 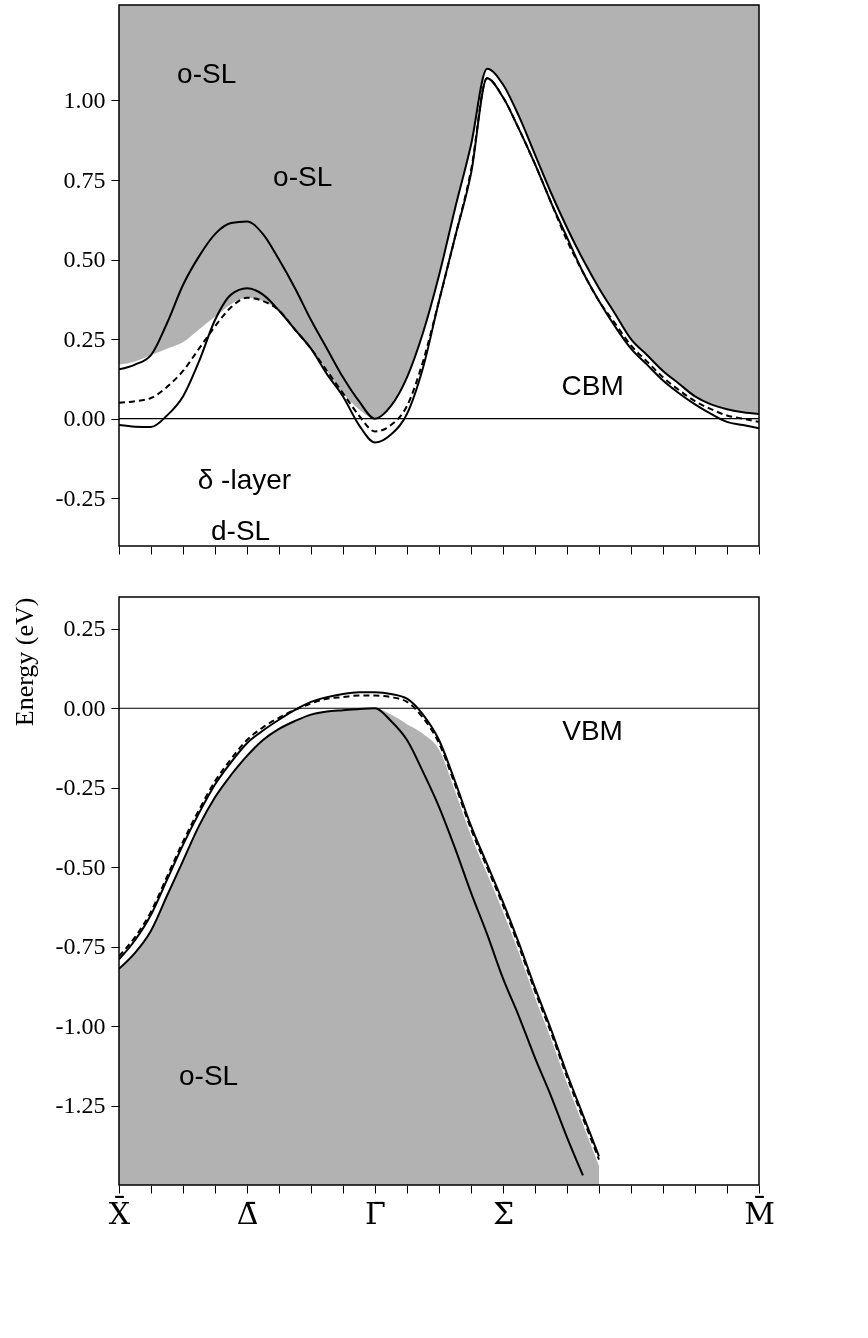 What do you see at coordinates (592, 731) in the screenshot?
I see `annotation: VBM` at bounding box center [592, 731].